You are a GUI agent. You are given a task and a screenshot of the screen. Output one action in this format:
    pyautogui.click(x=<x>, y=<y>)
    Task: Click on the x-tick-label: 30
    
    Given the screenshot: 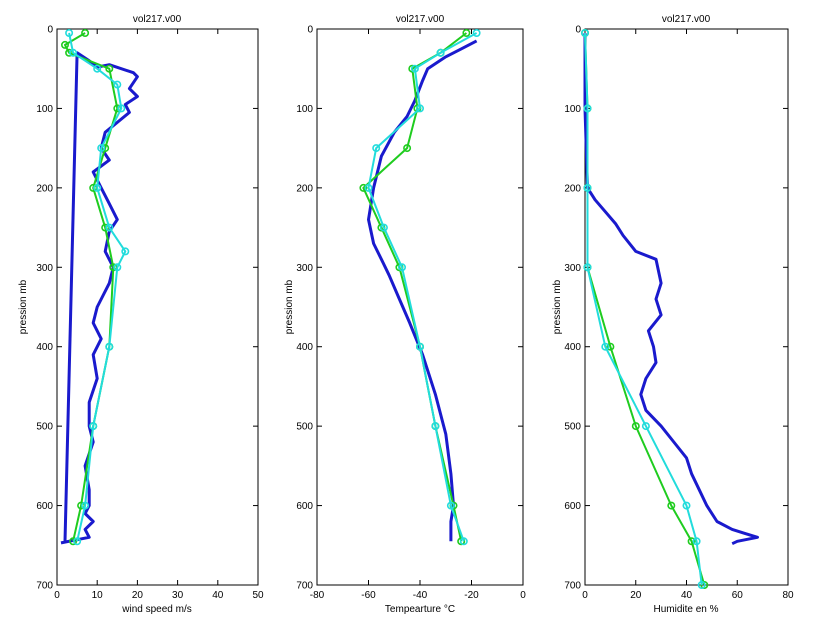 What is the action you would take?
    pyautogui.click(x=178, y=595)
    